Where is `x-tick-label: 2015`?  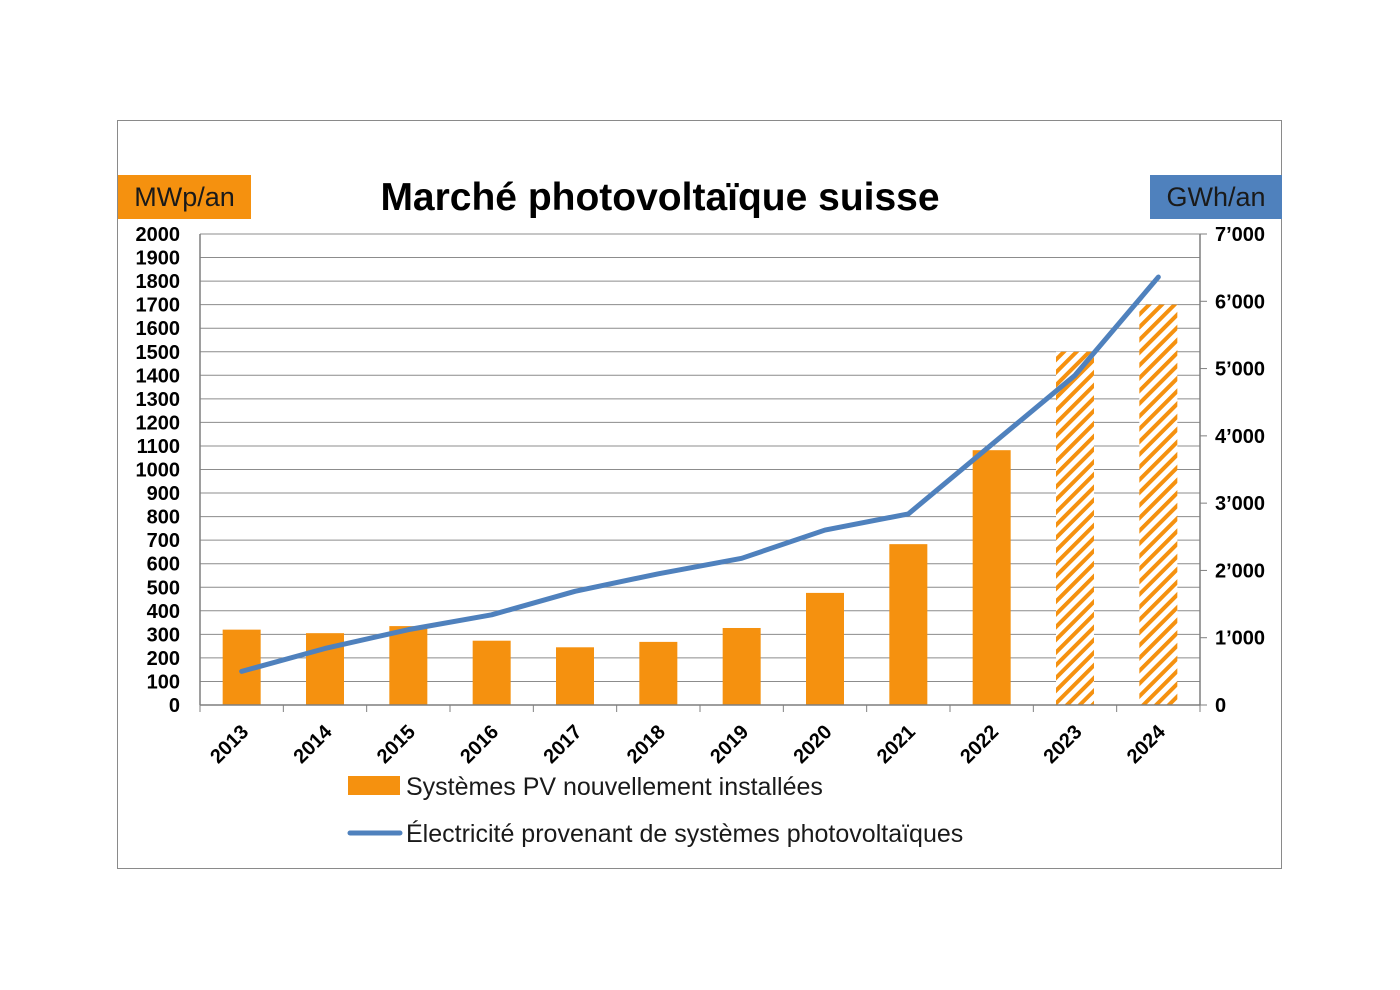
x-tick-label: 2015 is located at coordinates (396, 744).